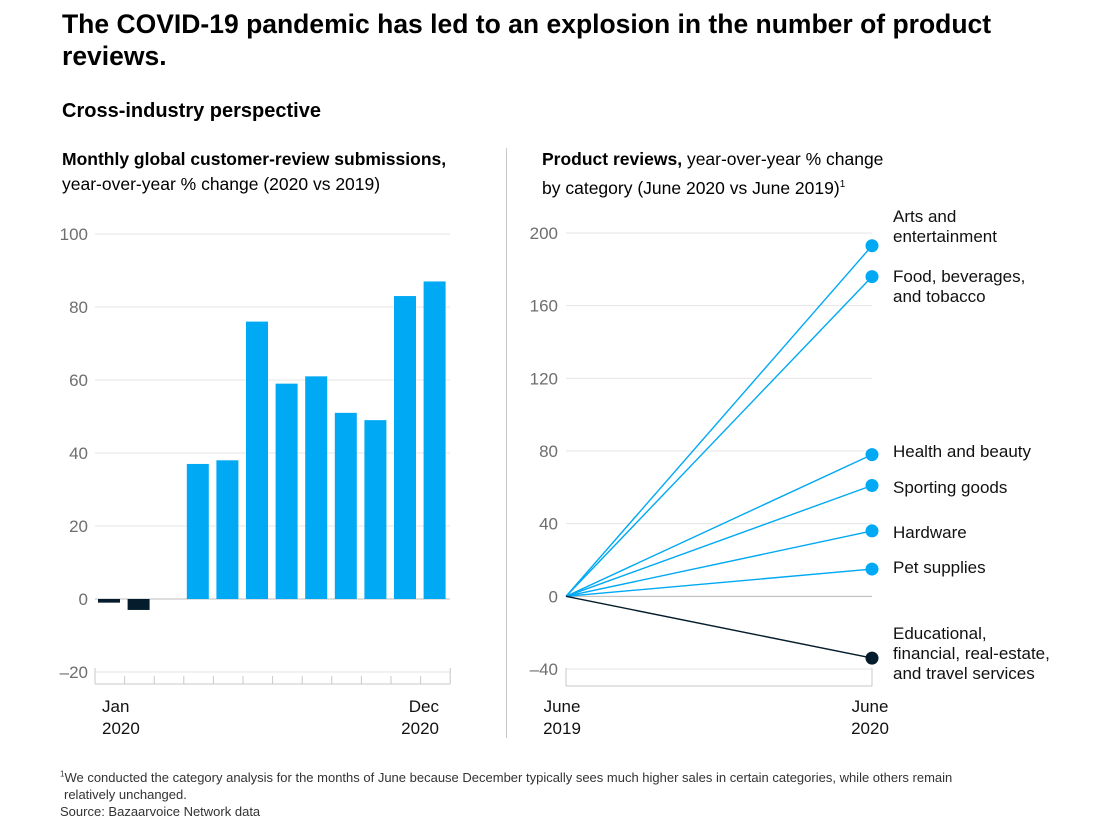 This screenshot has width=1108, height=832. Describe the element at coordinates (506, 443) in the screenshot. I see `panel-divider` at that location.